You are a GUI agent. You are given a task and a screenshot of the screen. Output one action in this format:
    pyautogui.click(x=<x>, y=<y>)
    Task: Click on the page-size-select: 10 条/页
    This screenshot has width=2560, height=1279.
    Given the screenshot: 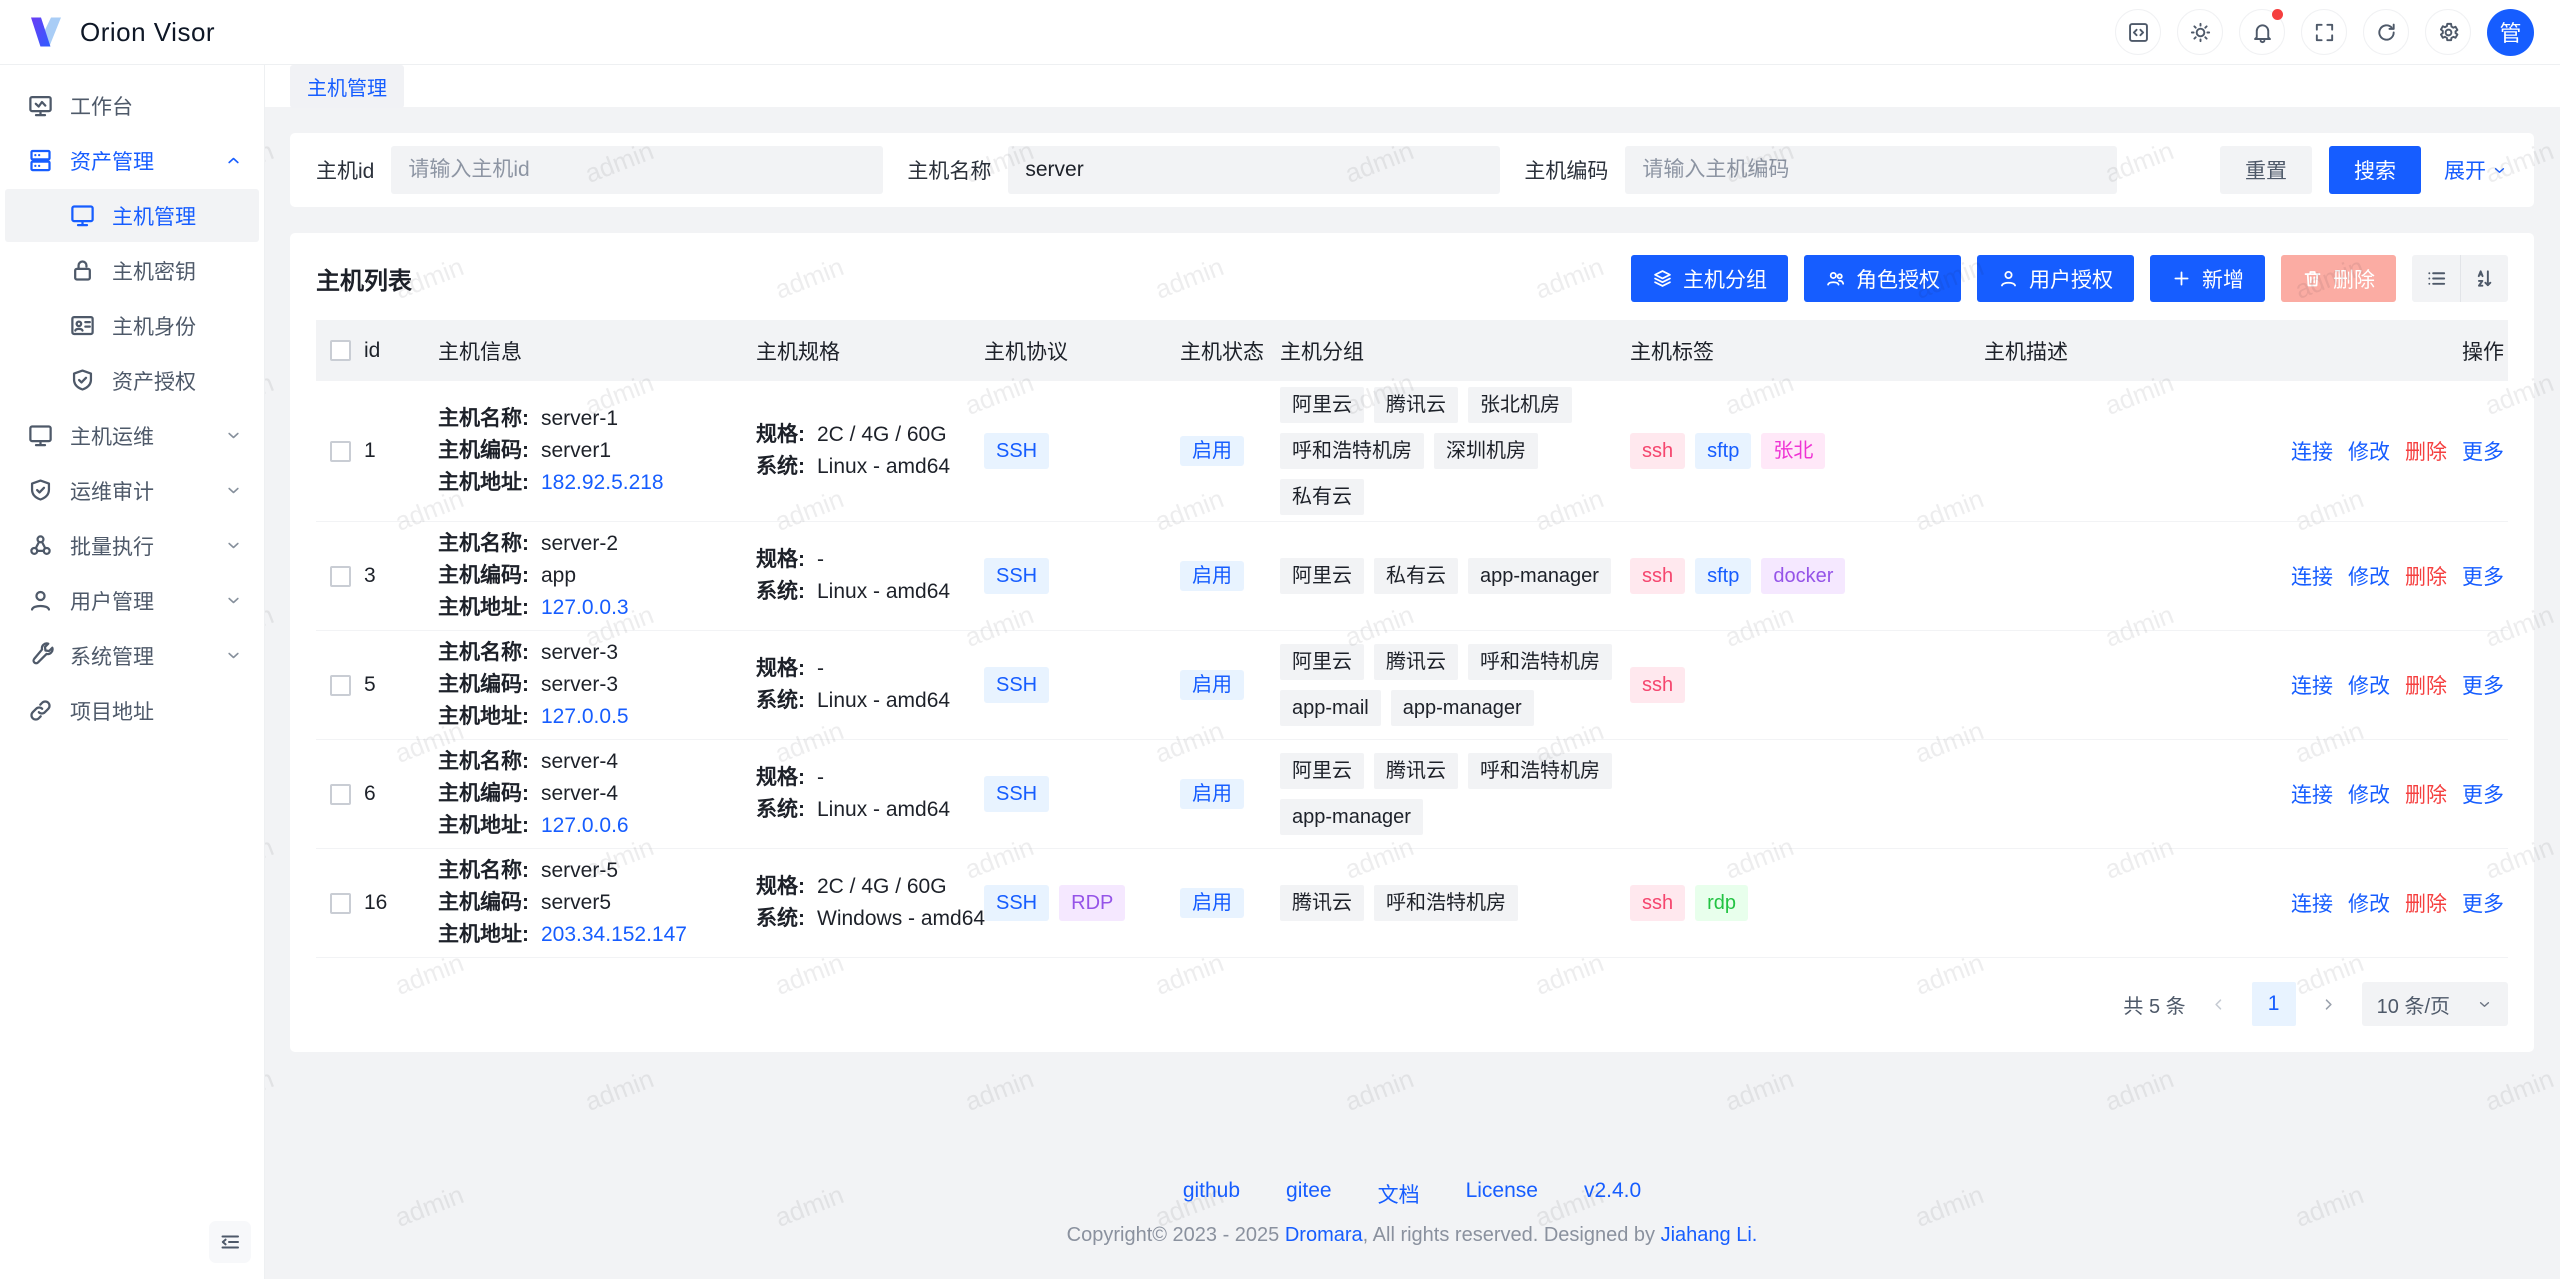 What is the action you would take?
    pyautogui.click(x=2434, y=1004)
    